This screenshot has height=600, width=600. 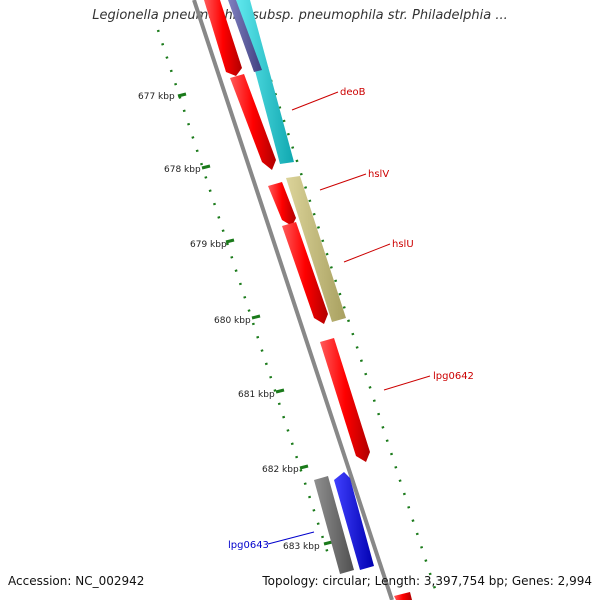 What do you see at coordinates (245, 36) in the screenshot?
I see `cog-bar-purple` at bounding box center [245, 36].